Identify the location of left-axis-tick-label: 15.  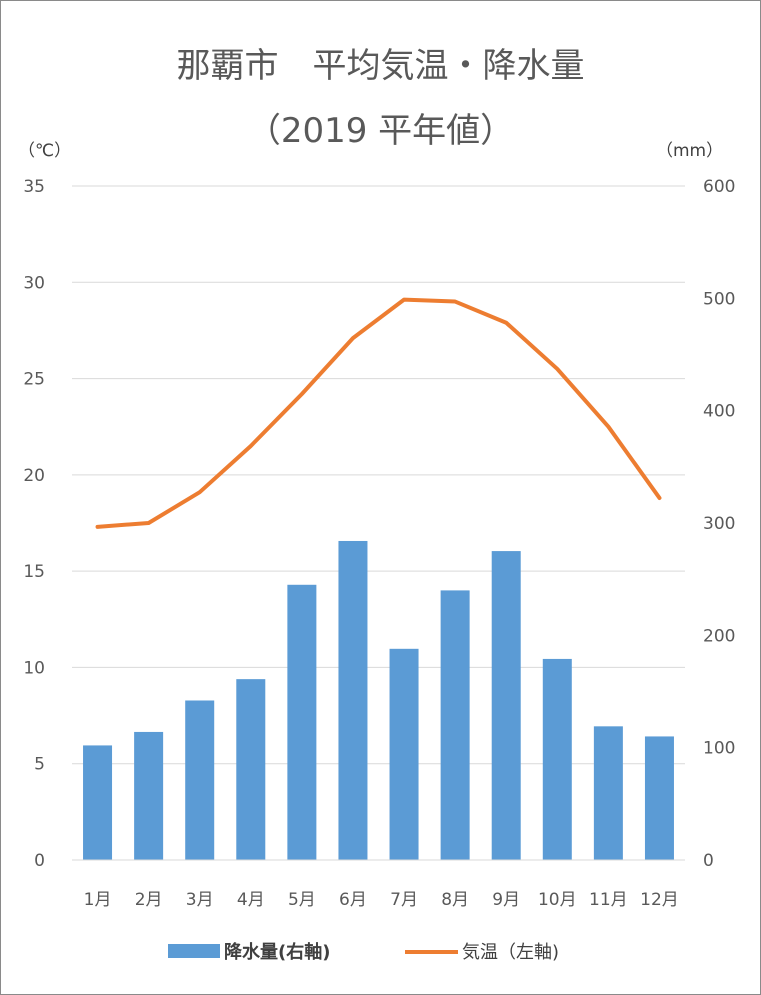
(34, 572).